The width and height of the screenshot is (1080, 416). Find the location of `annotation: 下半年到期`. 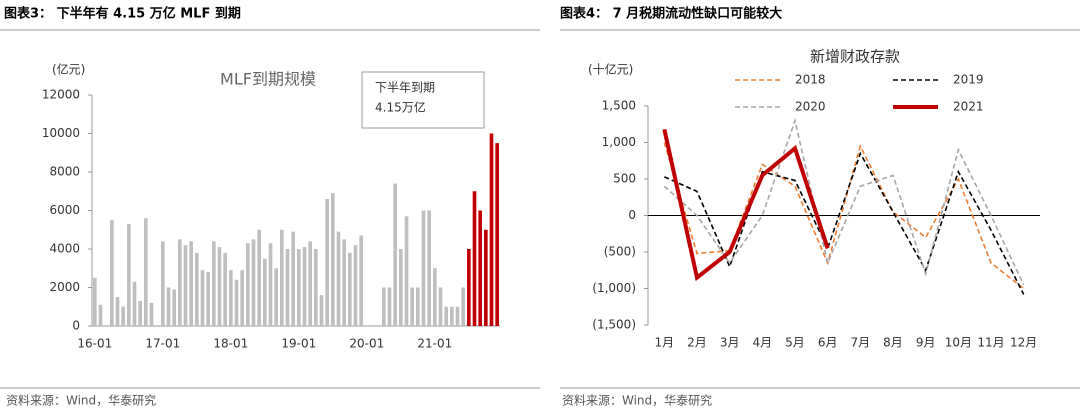

annotation: 下半年到期 is located at coordinates (405, 88).